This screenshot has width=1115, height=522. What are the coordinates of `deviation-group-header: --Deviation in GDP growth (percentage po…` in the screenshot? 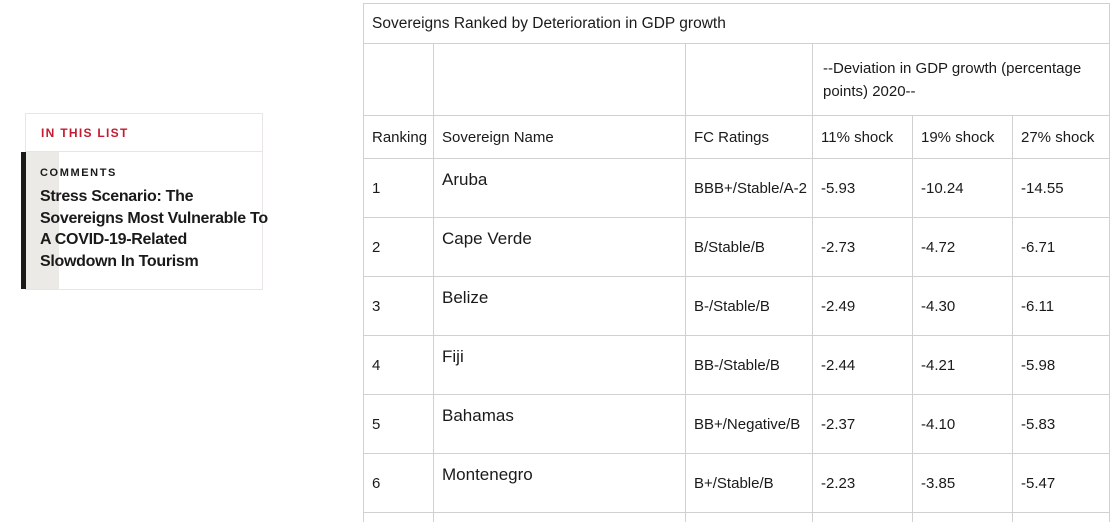 It's located at (960, 79).